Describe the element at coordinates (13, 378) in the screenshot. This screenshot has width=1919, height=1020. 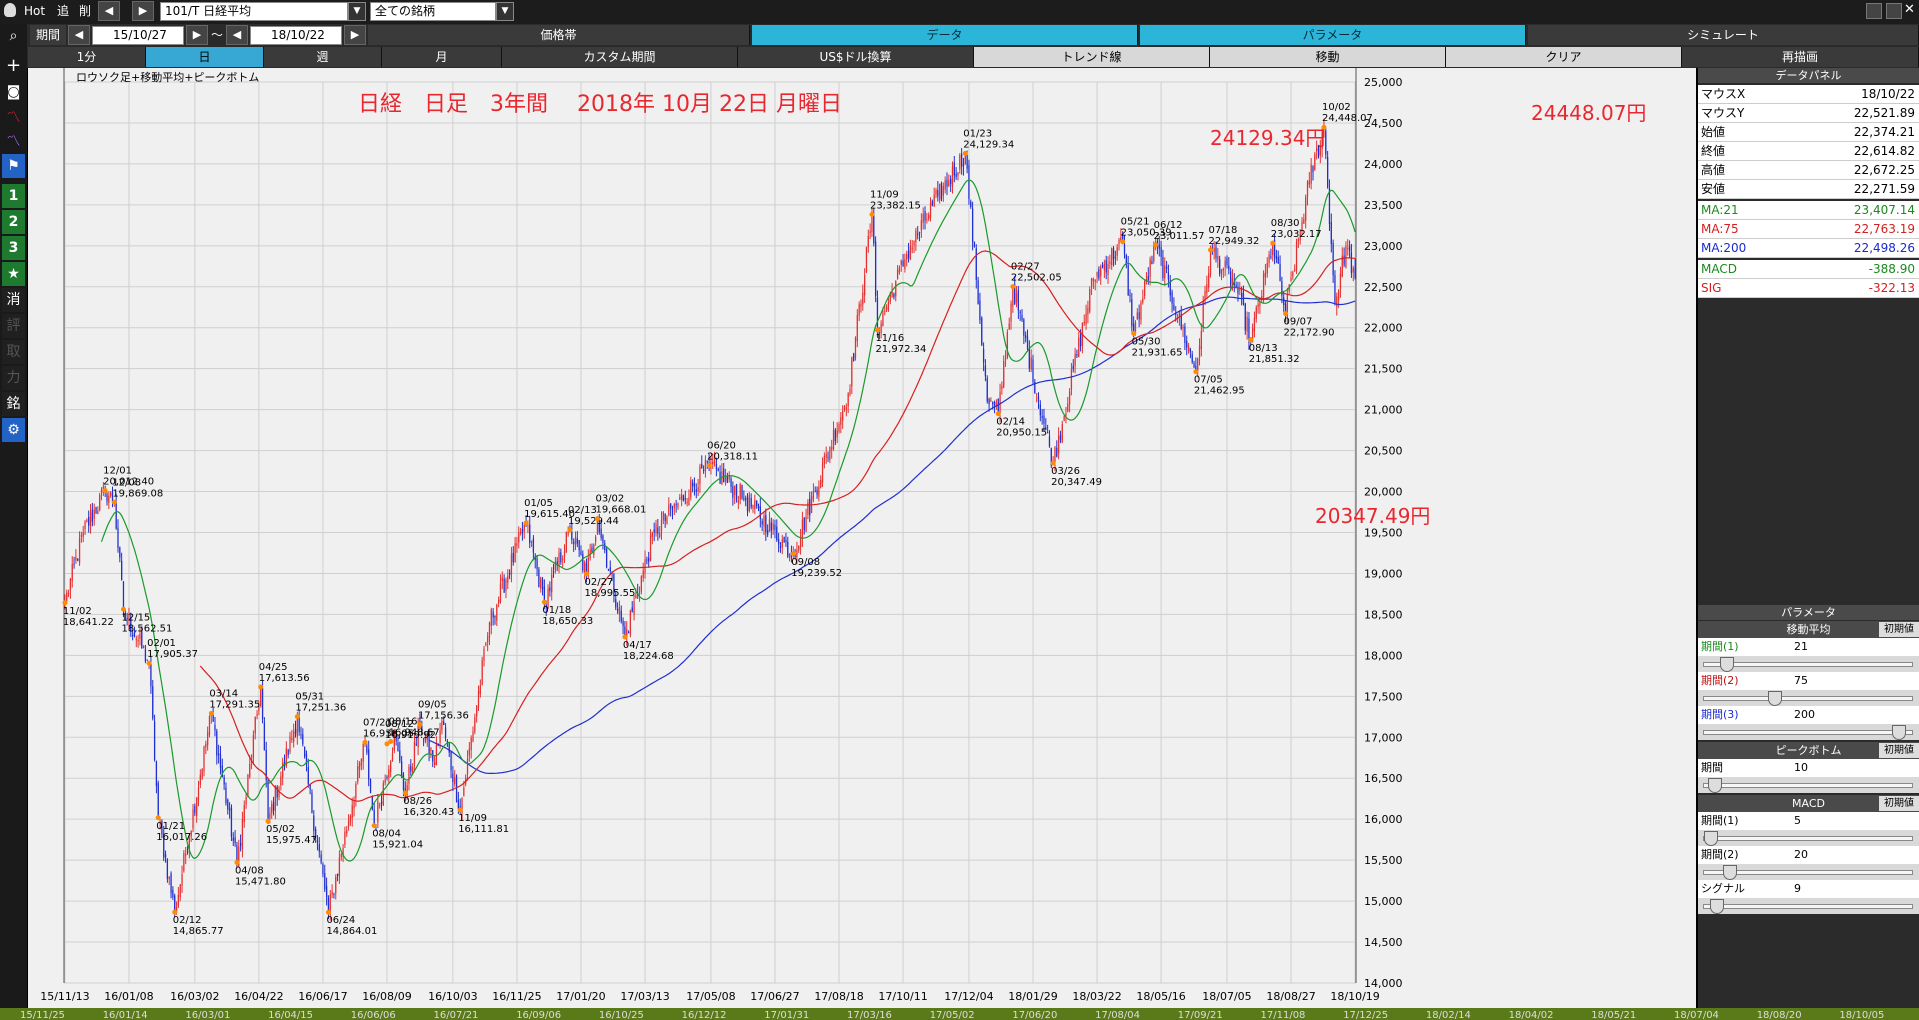
I see `sidebar-item-power: 力` at that location.